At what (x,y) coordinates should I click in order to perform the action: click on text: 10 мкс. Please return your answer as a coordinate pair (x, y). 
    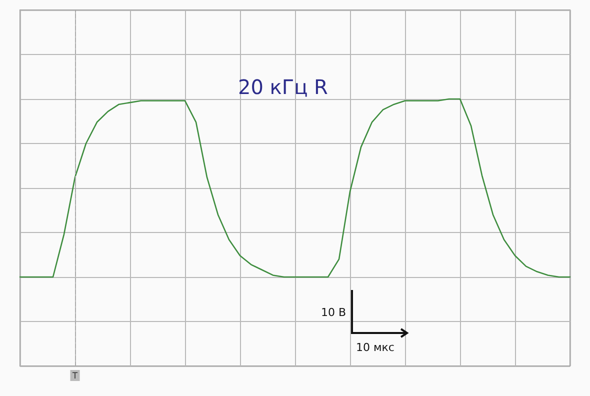
    Looking at the image, I should click on (375, 347).